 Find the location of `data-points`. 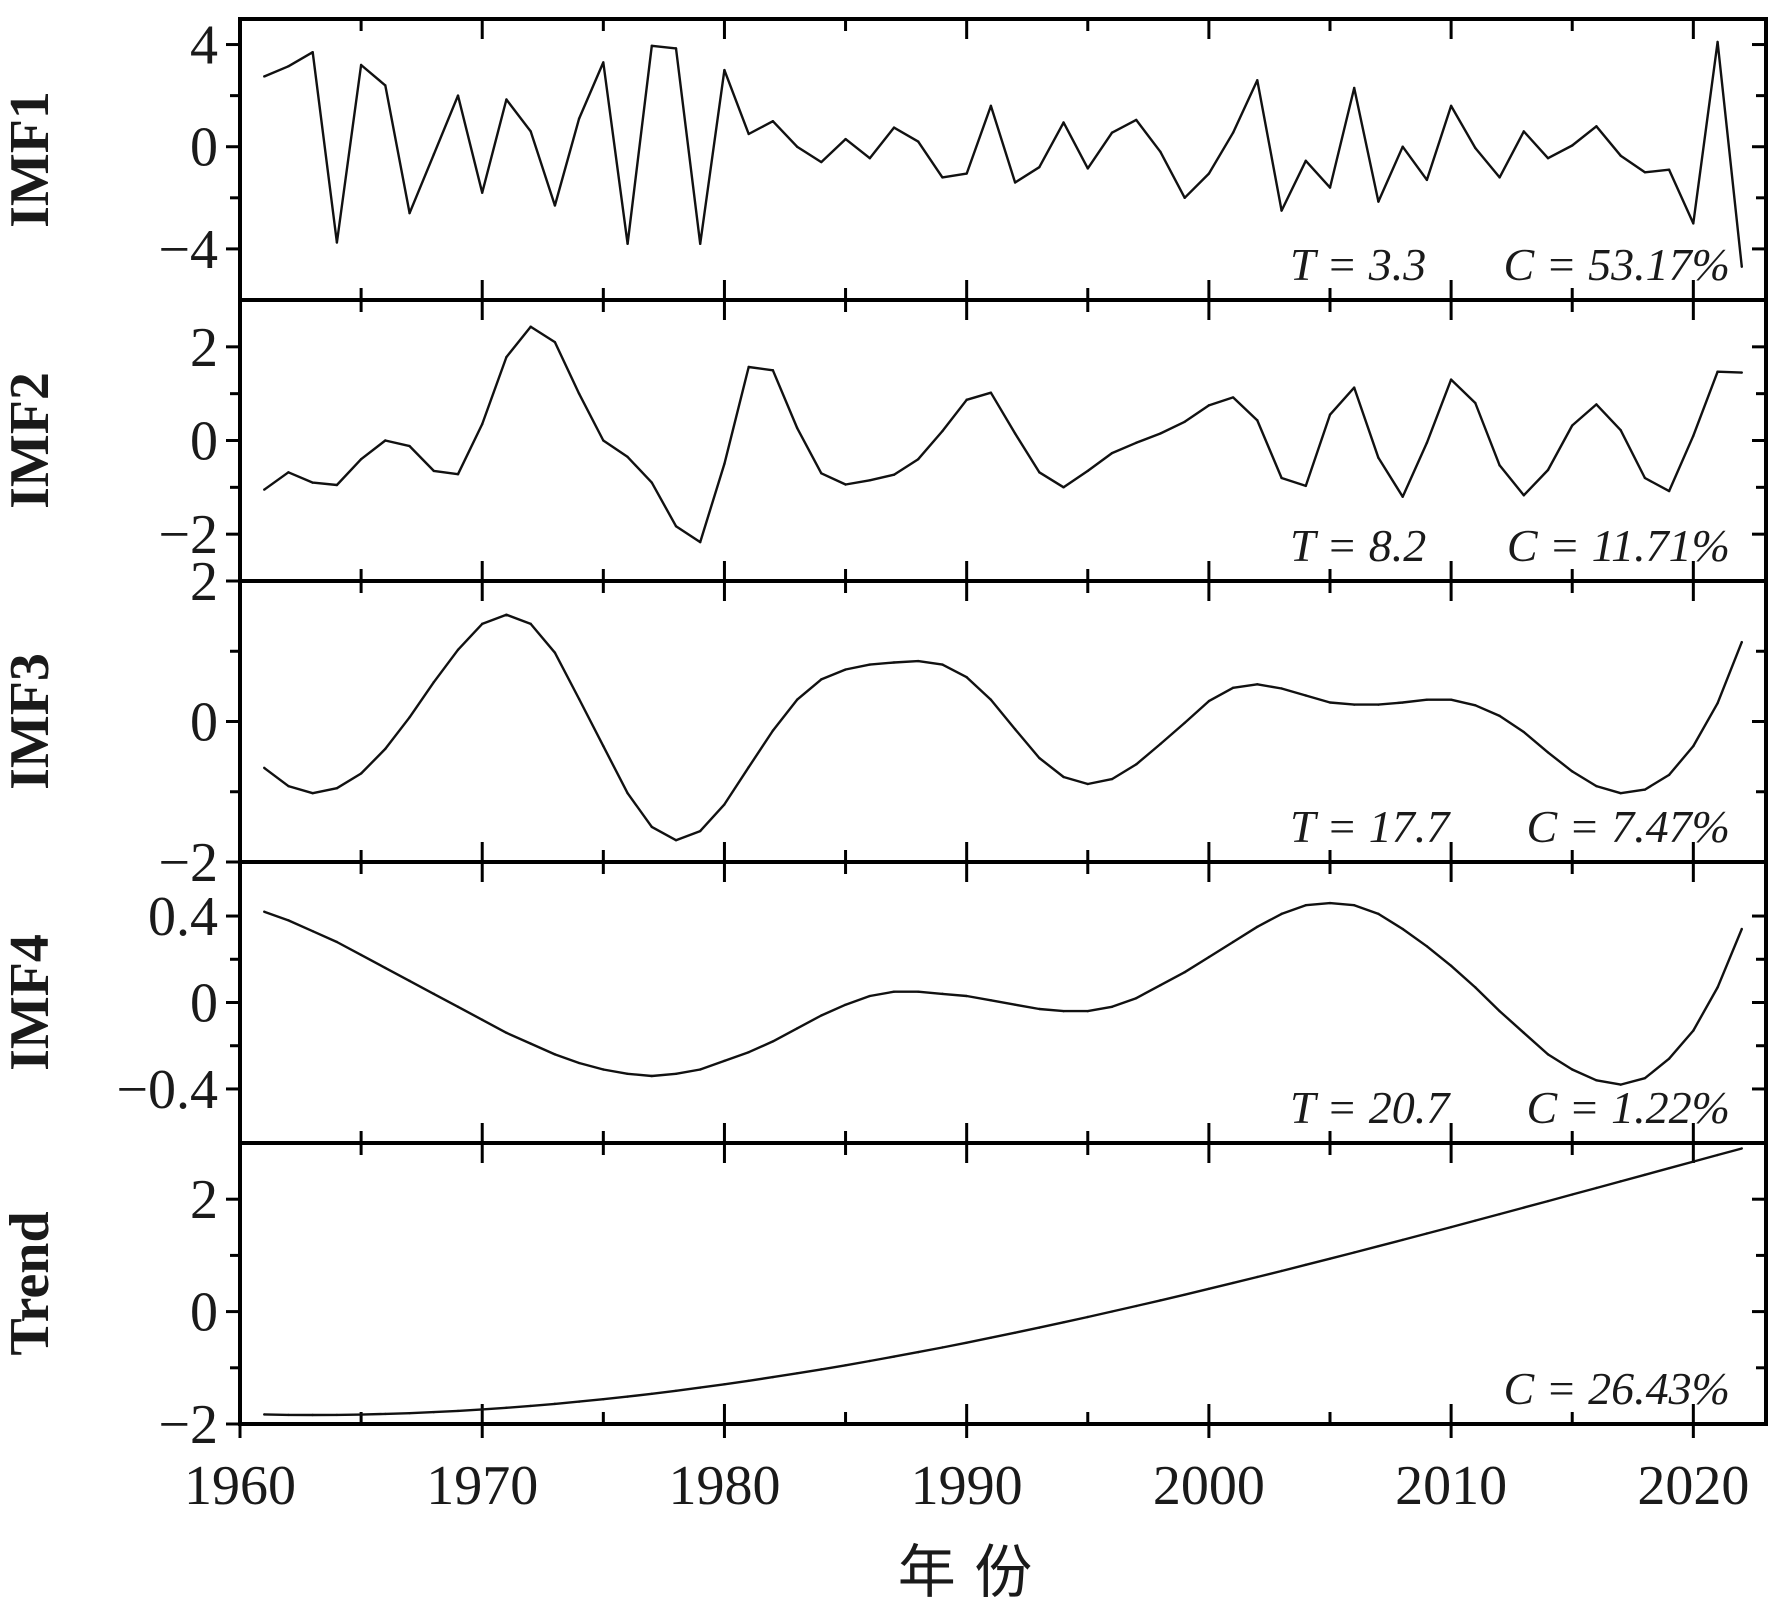

data-points is located at coordinates (1003, 993).